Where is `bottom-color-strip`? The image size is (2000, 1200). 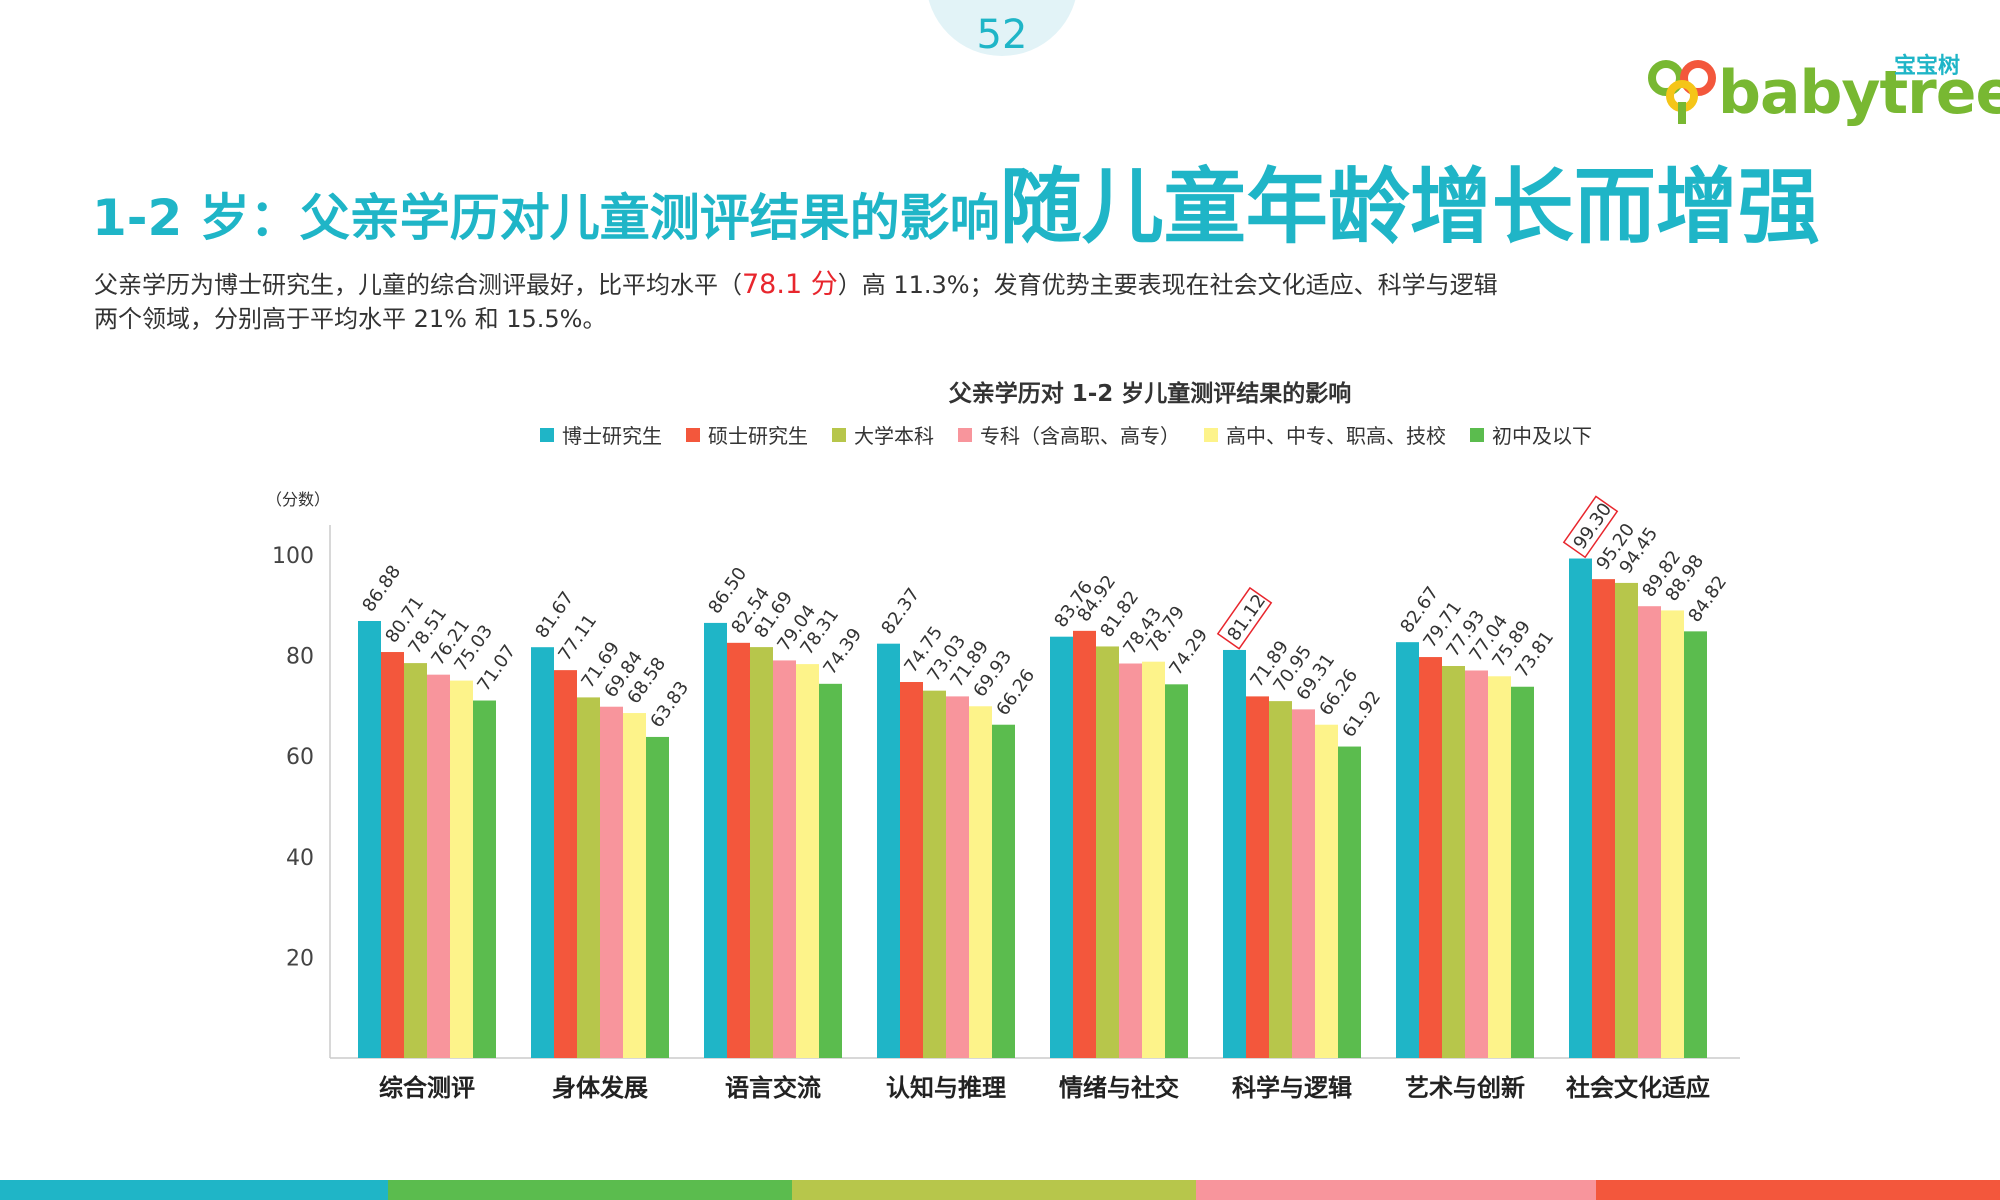 bottom-color-strip is located at coordinates (1000, 1190).